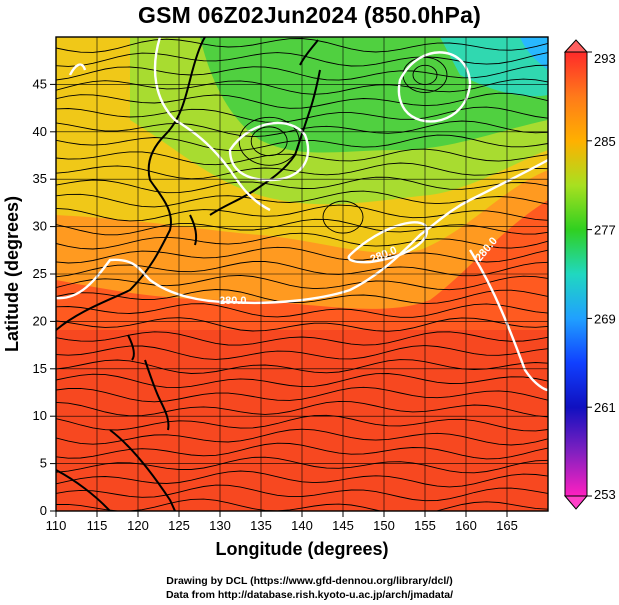 The image size is (619, 605). Describe the element at coordinates (157, 395) in the screenshot. I see `coastline-philippines` at that location.